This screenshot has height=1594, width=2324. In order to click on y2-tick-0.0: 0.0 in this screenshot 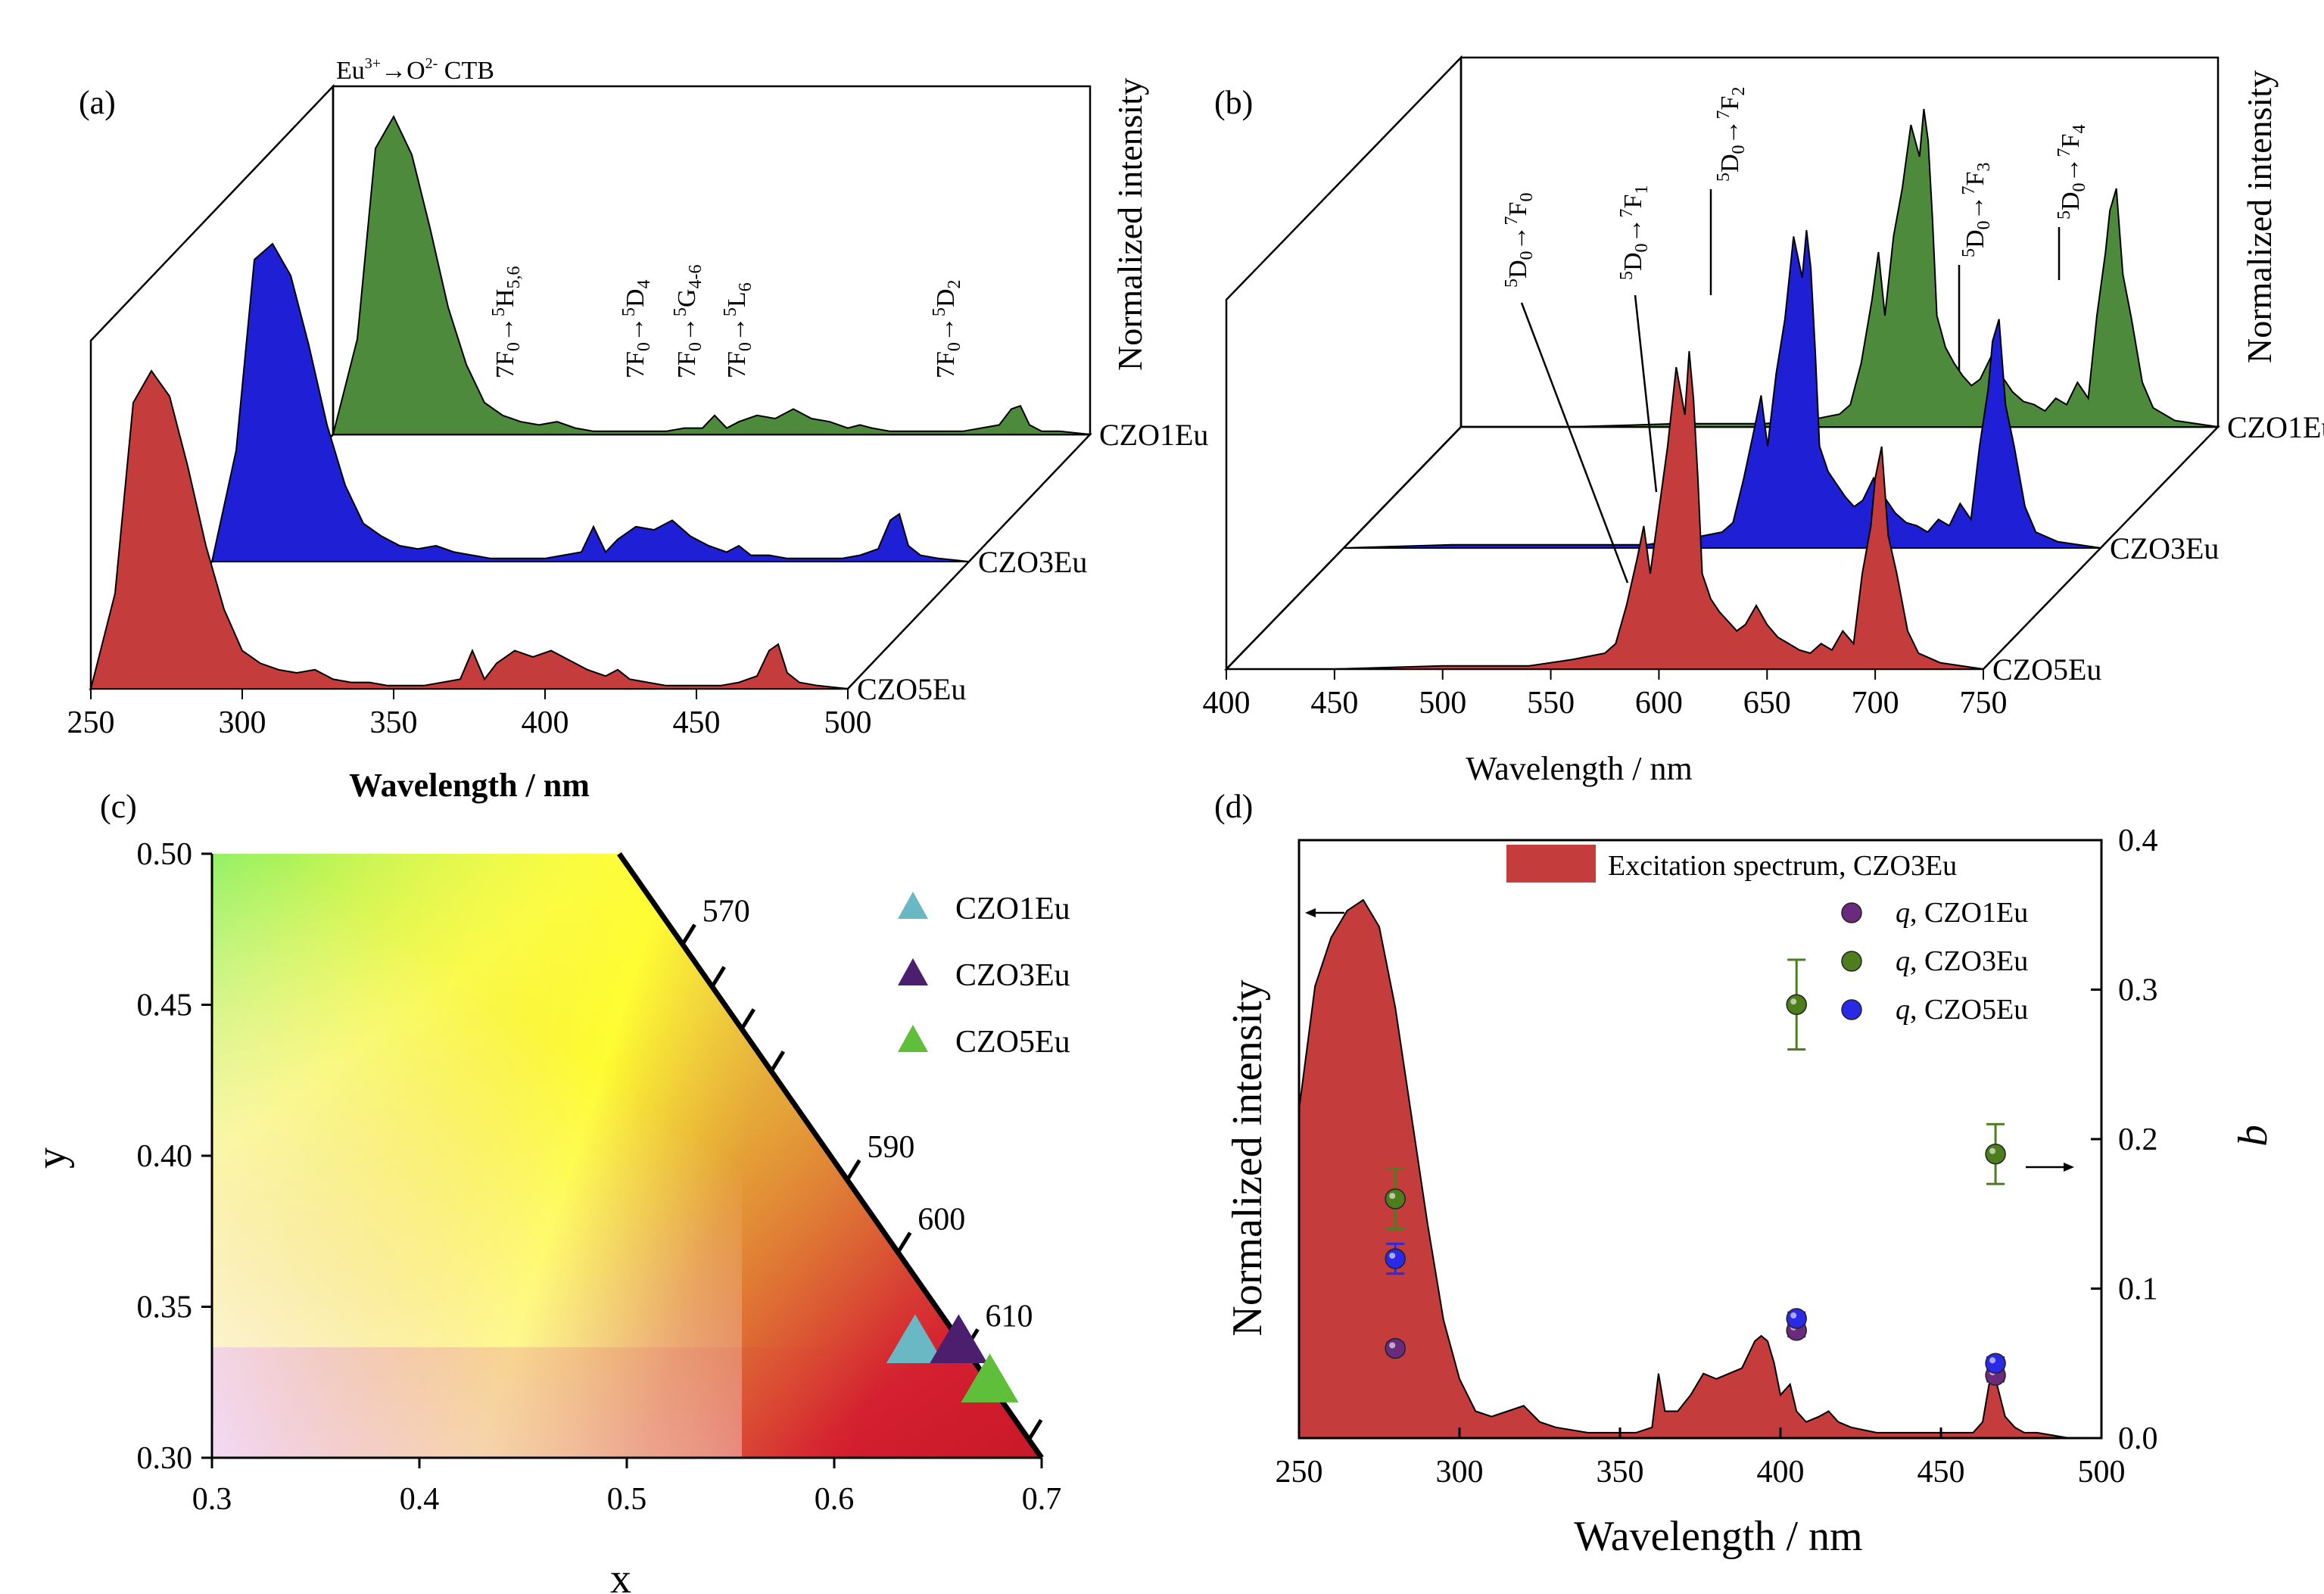, I will do `click(2138, 1438)`.